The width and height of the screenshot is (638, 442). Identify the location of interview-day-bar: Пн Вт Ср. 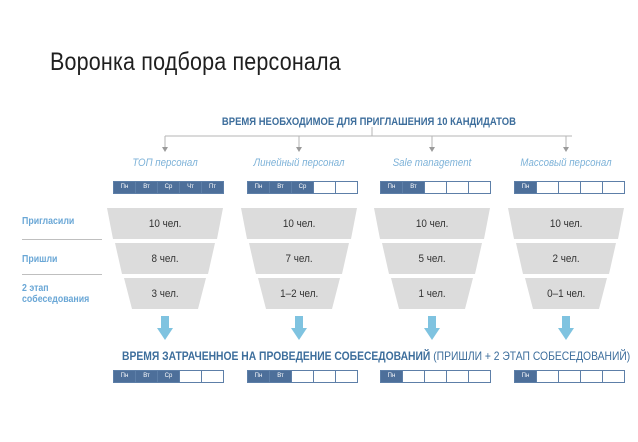
(168, 376).